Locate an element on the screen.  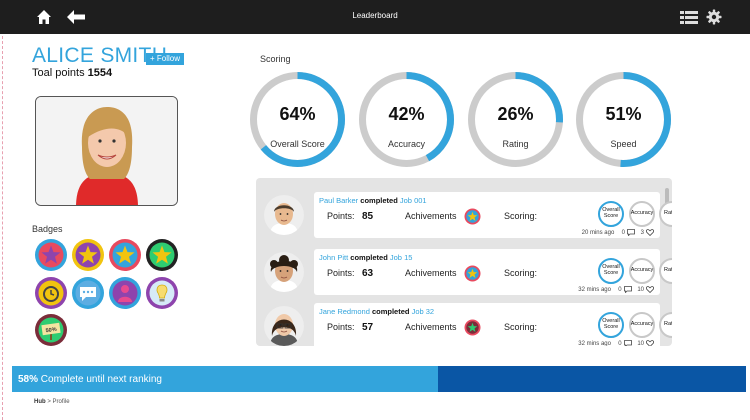
scoring-label: Scoring is located at coordinates (275, 59).